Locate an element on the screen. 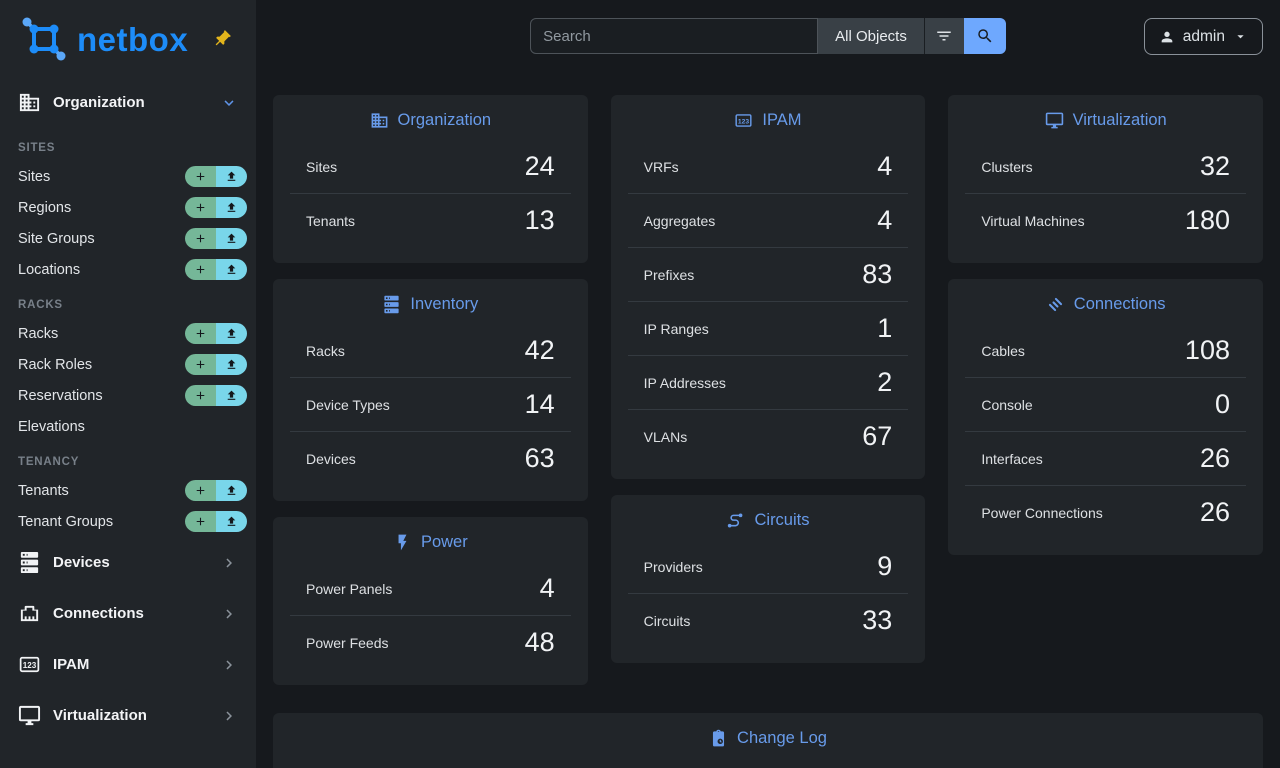 Image resolution: width=1280 pixels, height=768 pixels. user-menu-label: admin is located at coordinates (1203, 36).